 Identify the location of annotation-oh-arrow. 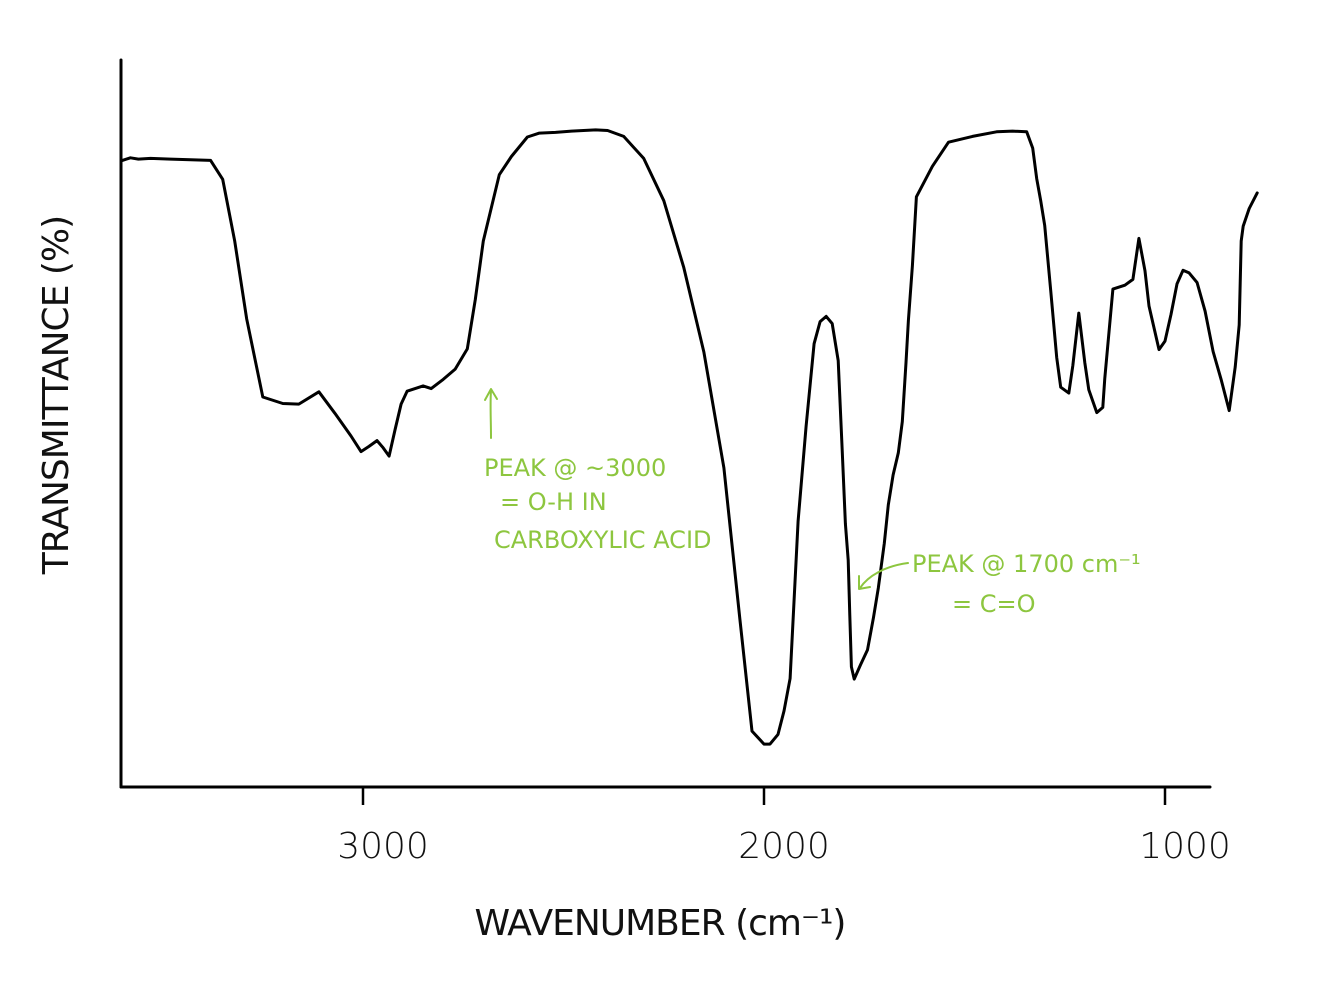
(491, 413).